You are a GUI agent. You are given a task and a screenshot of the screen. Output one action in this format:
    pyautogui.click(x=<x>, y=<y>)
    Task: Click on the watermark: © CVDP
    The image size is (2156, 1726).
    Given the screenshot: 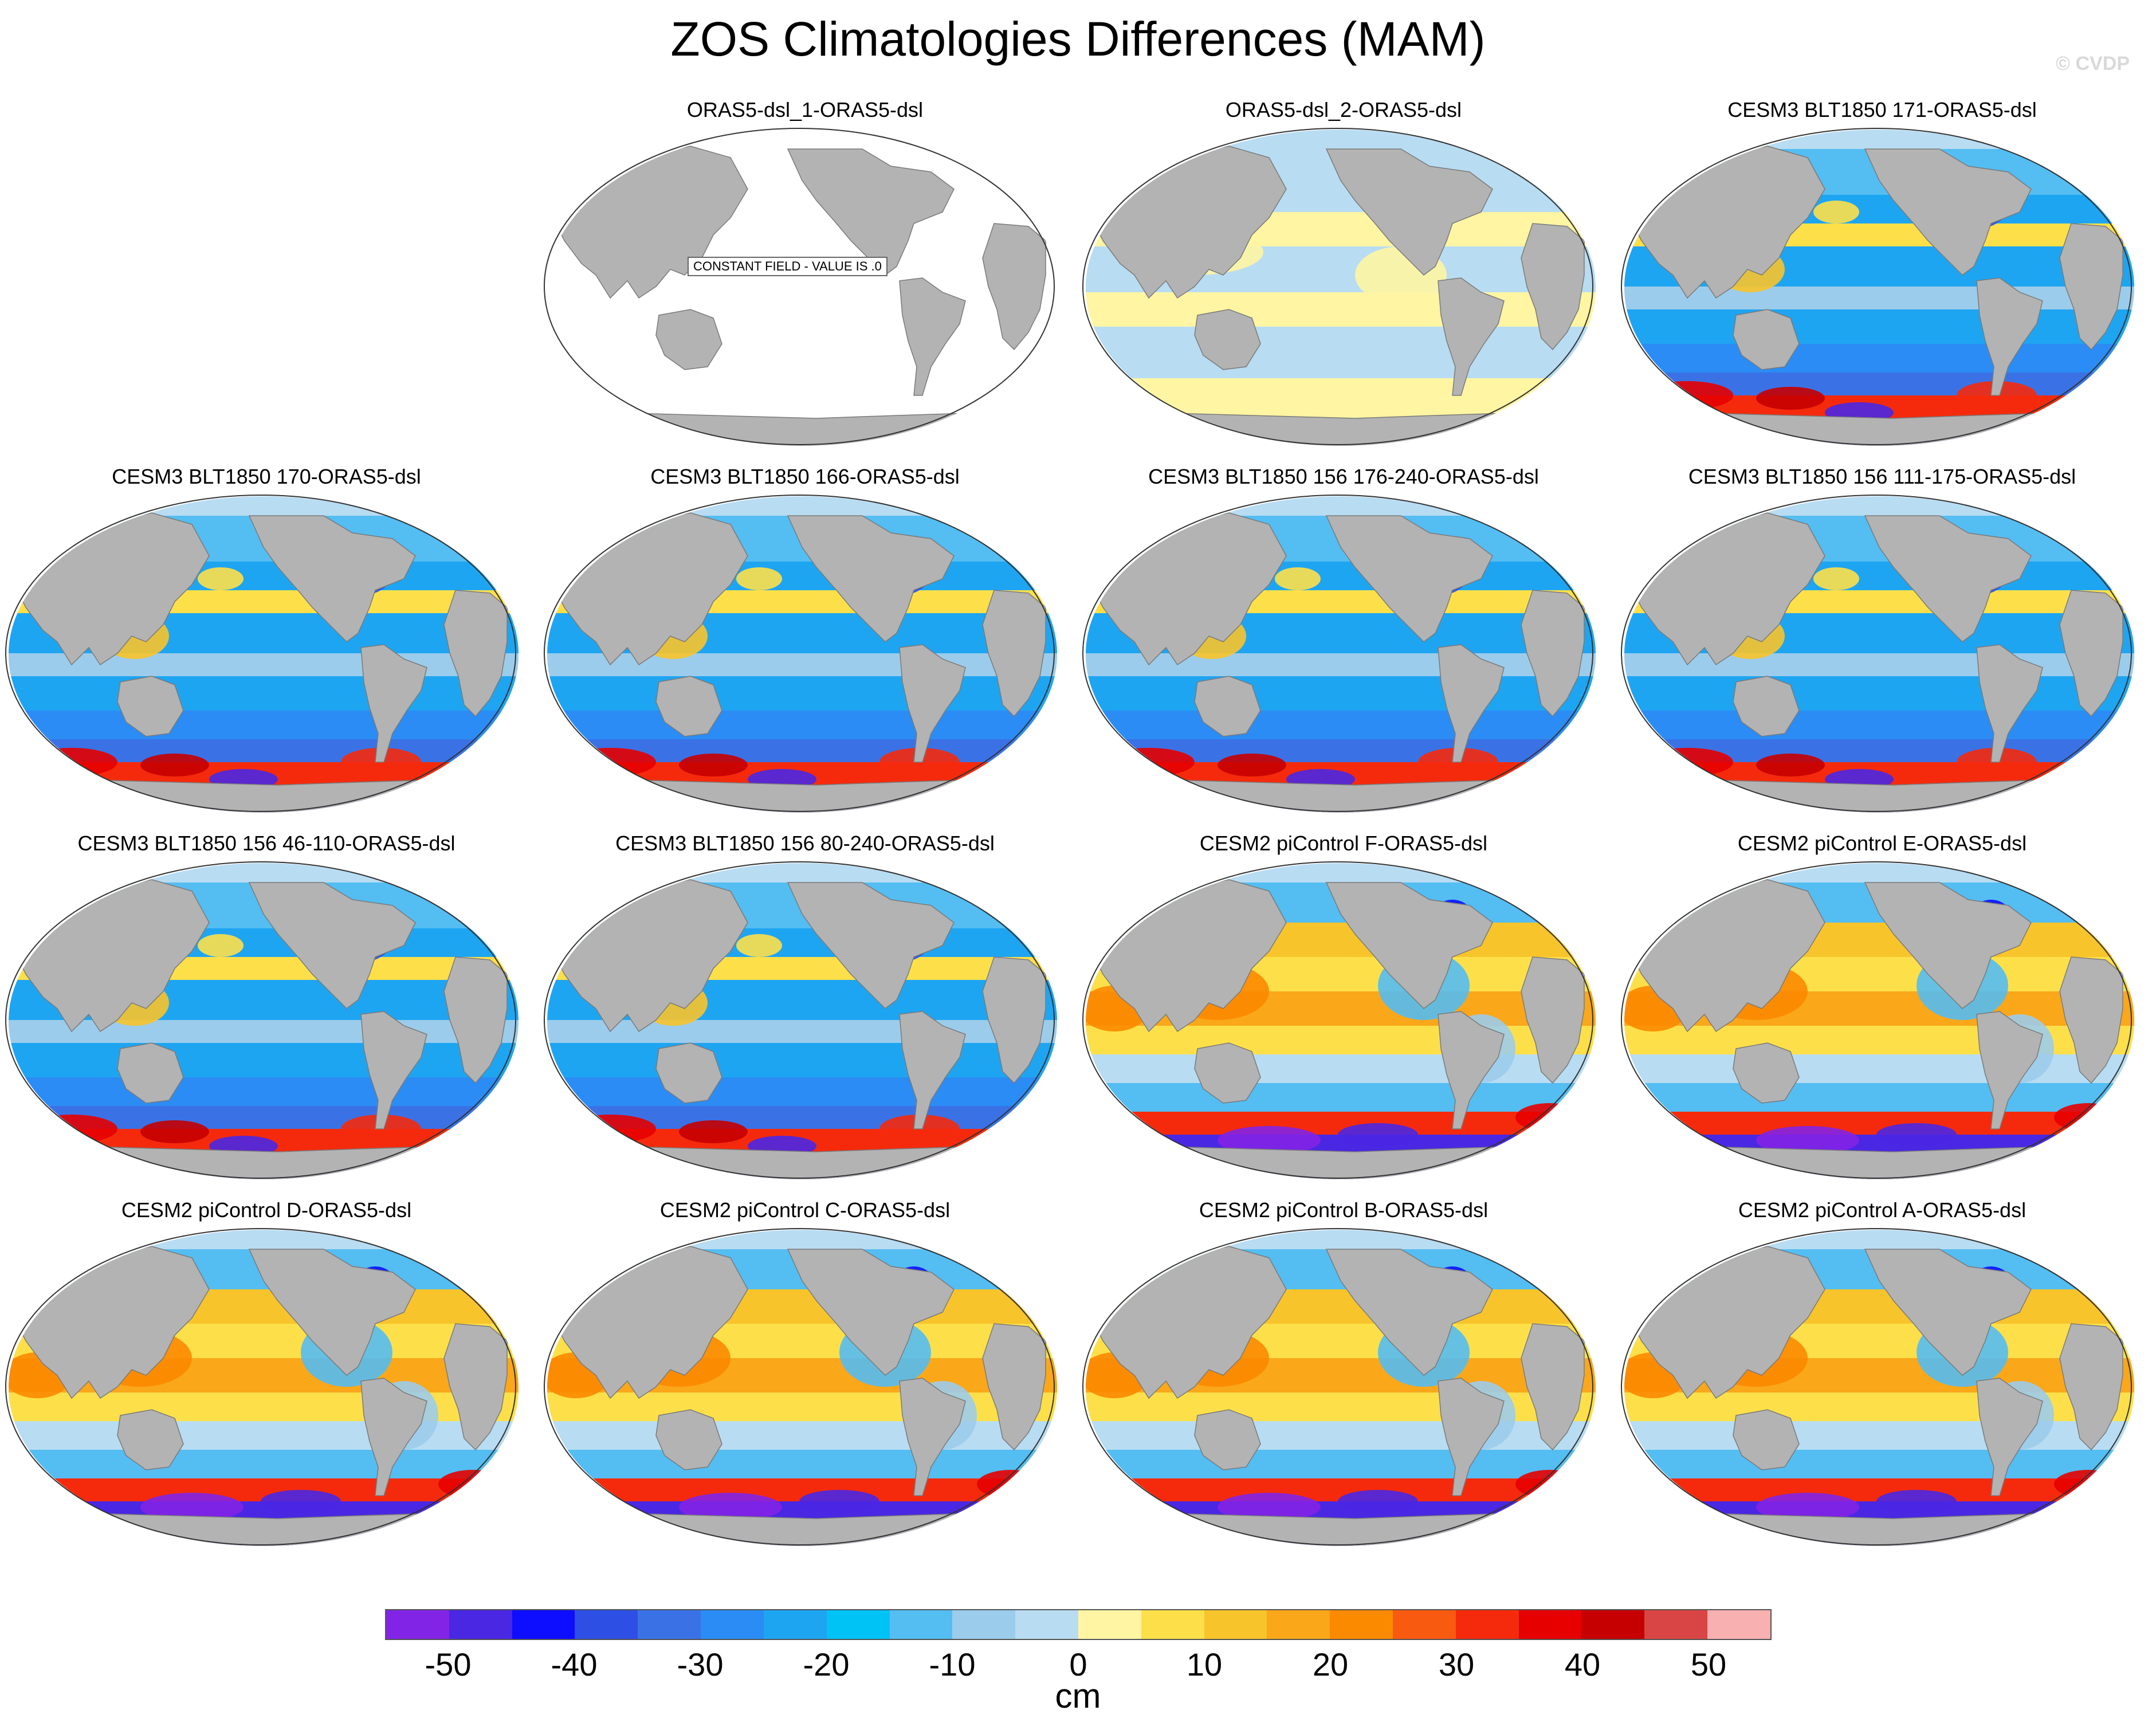 What is the action you would take?
    pyautogui.click(x=2093, y=63)
    